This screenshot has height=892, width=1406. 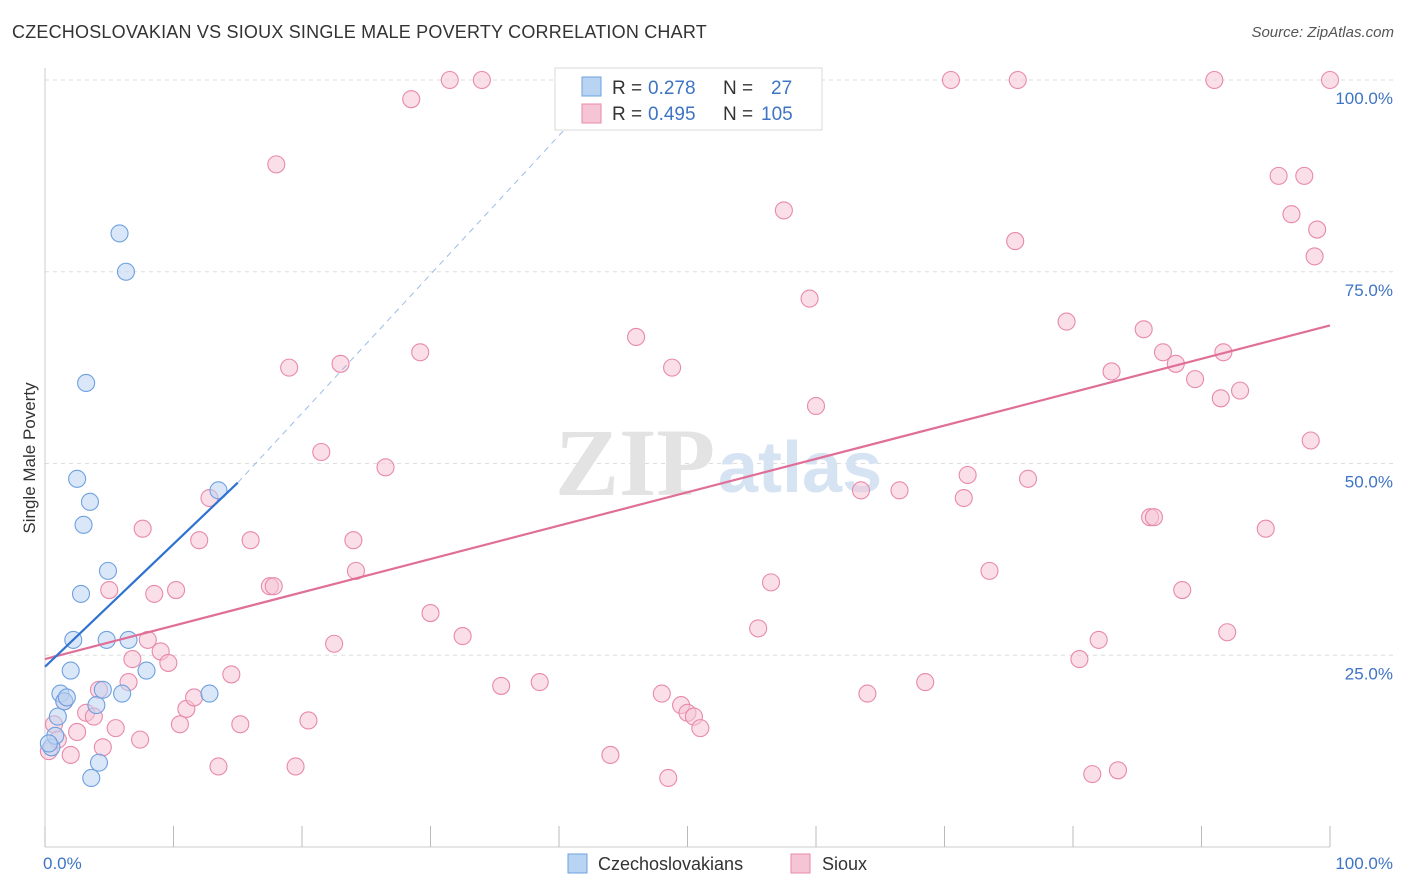 I want to click on legend-n-label-2: N =, so click(x=738, y=114).